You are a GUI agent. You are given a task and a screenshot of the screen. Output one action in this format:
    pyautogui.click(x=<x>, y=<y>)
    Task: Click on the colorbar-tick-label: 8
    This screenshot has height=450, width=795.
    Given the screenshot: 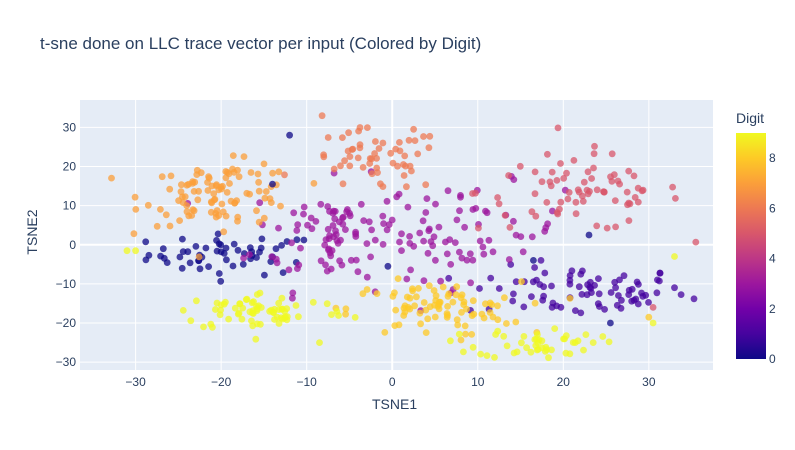 What is the action you would take?
    pyautogui.click(x=772, y=158)
    